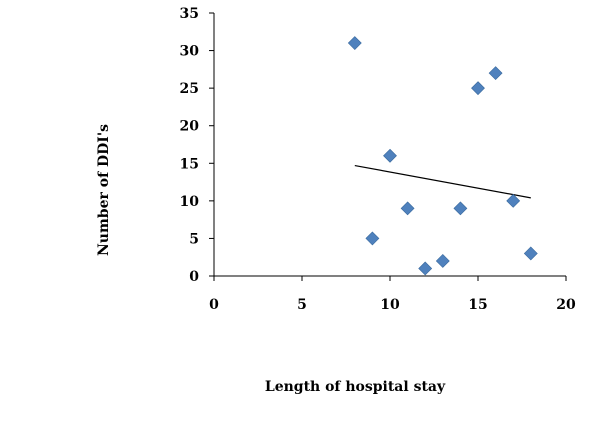 The height and width of the screenshot is (424, 593). I want to click on trendline-layer, so click(442, 181).